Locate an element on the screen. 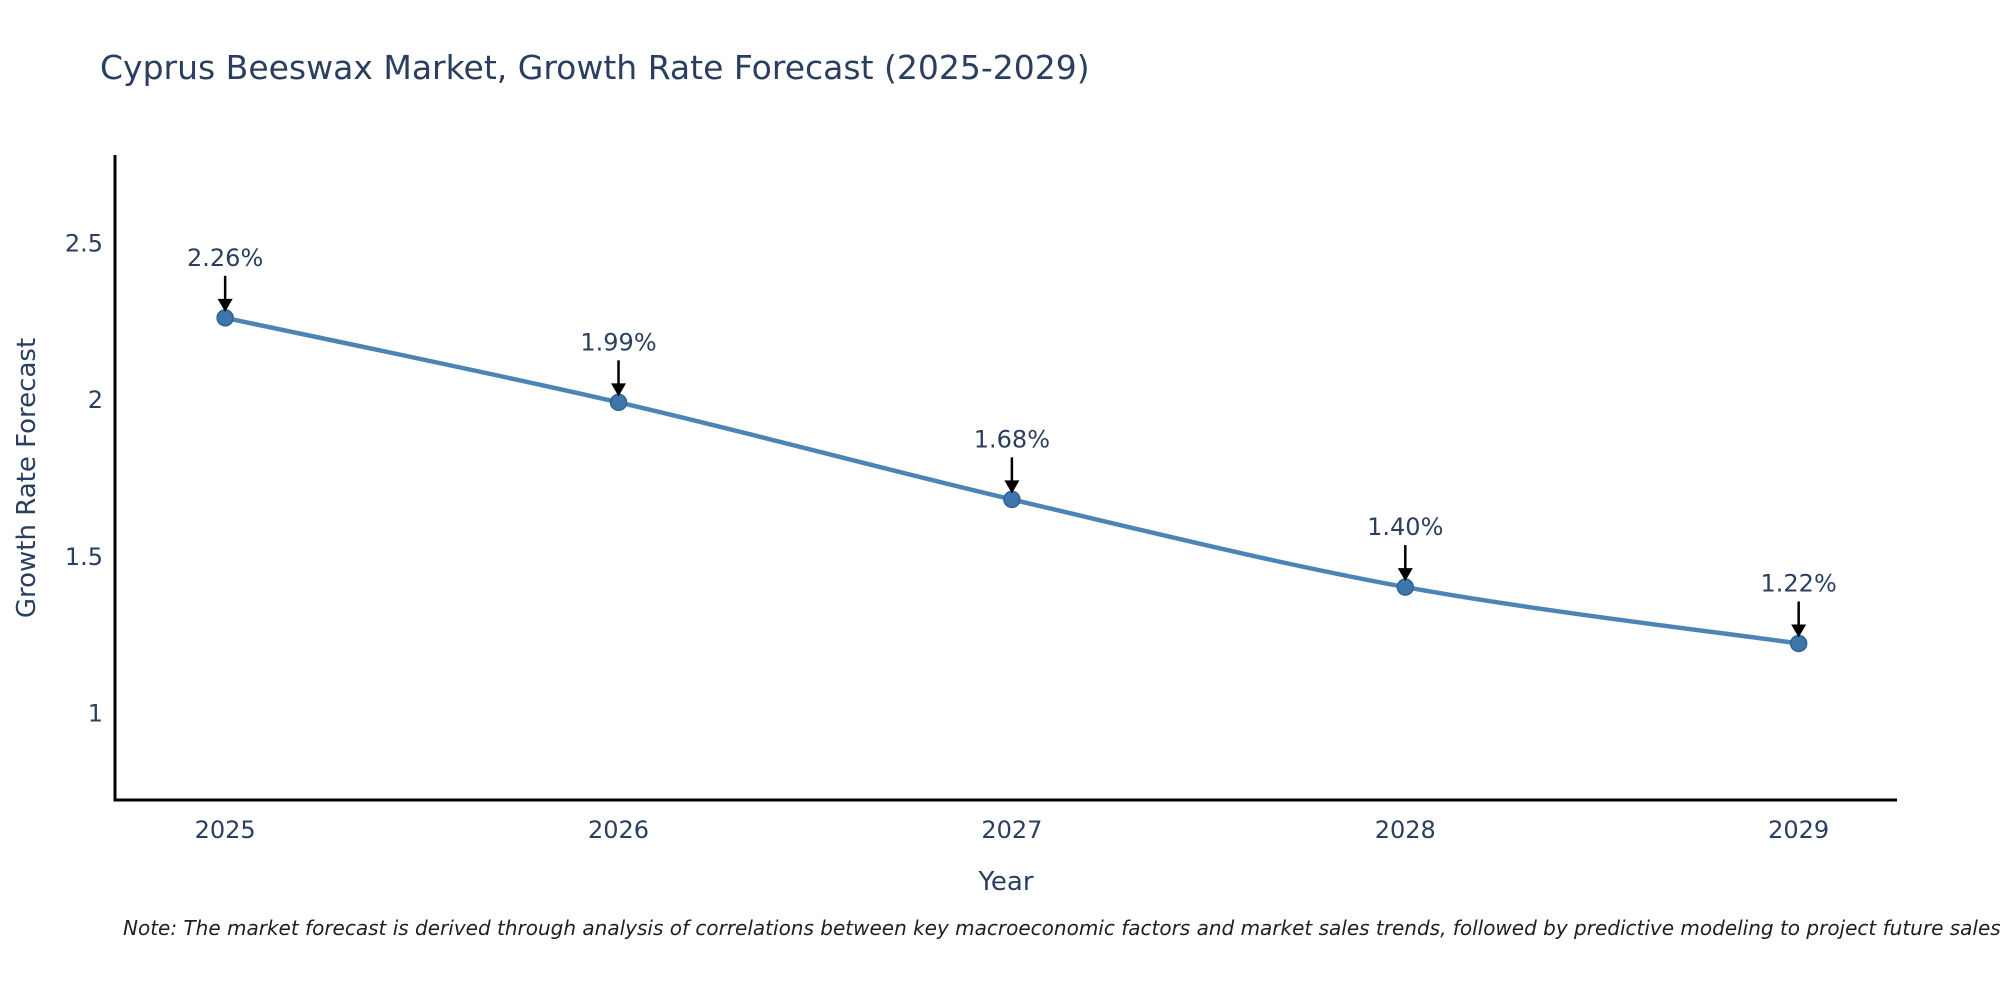 Image resolution: width=2000 pixels, height=1000 pixels. point-annotation-label: 1.99% is located at coordinates (618, 342).